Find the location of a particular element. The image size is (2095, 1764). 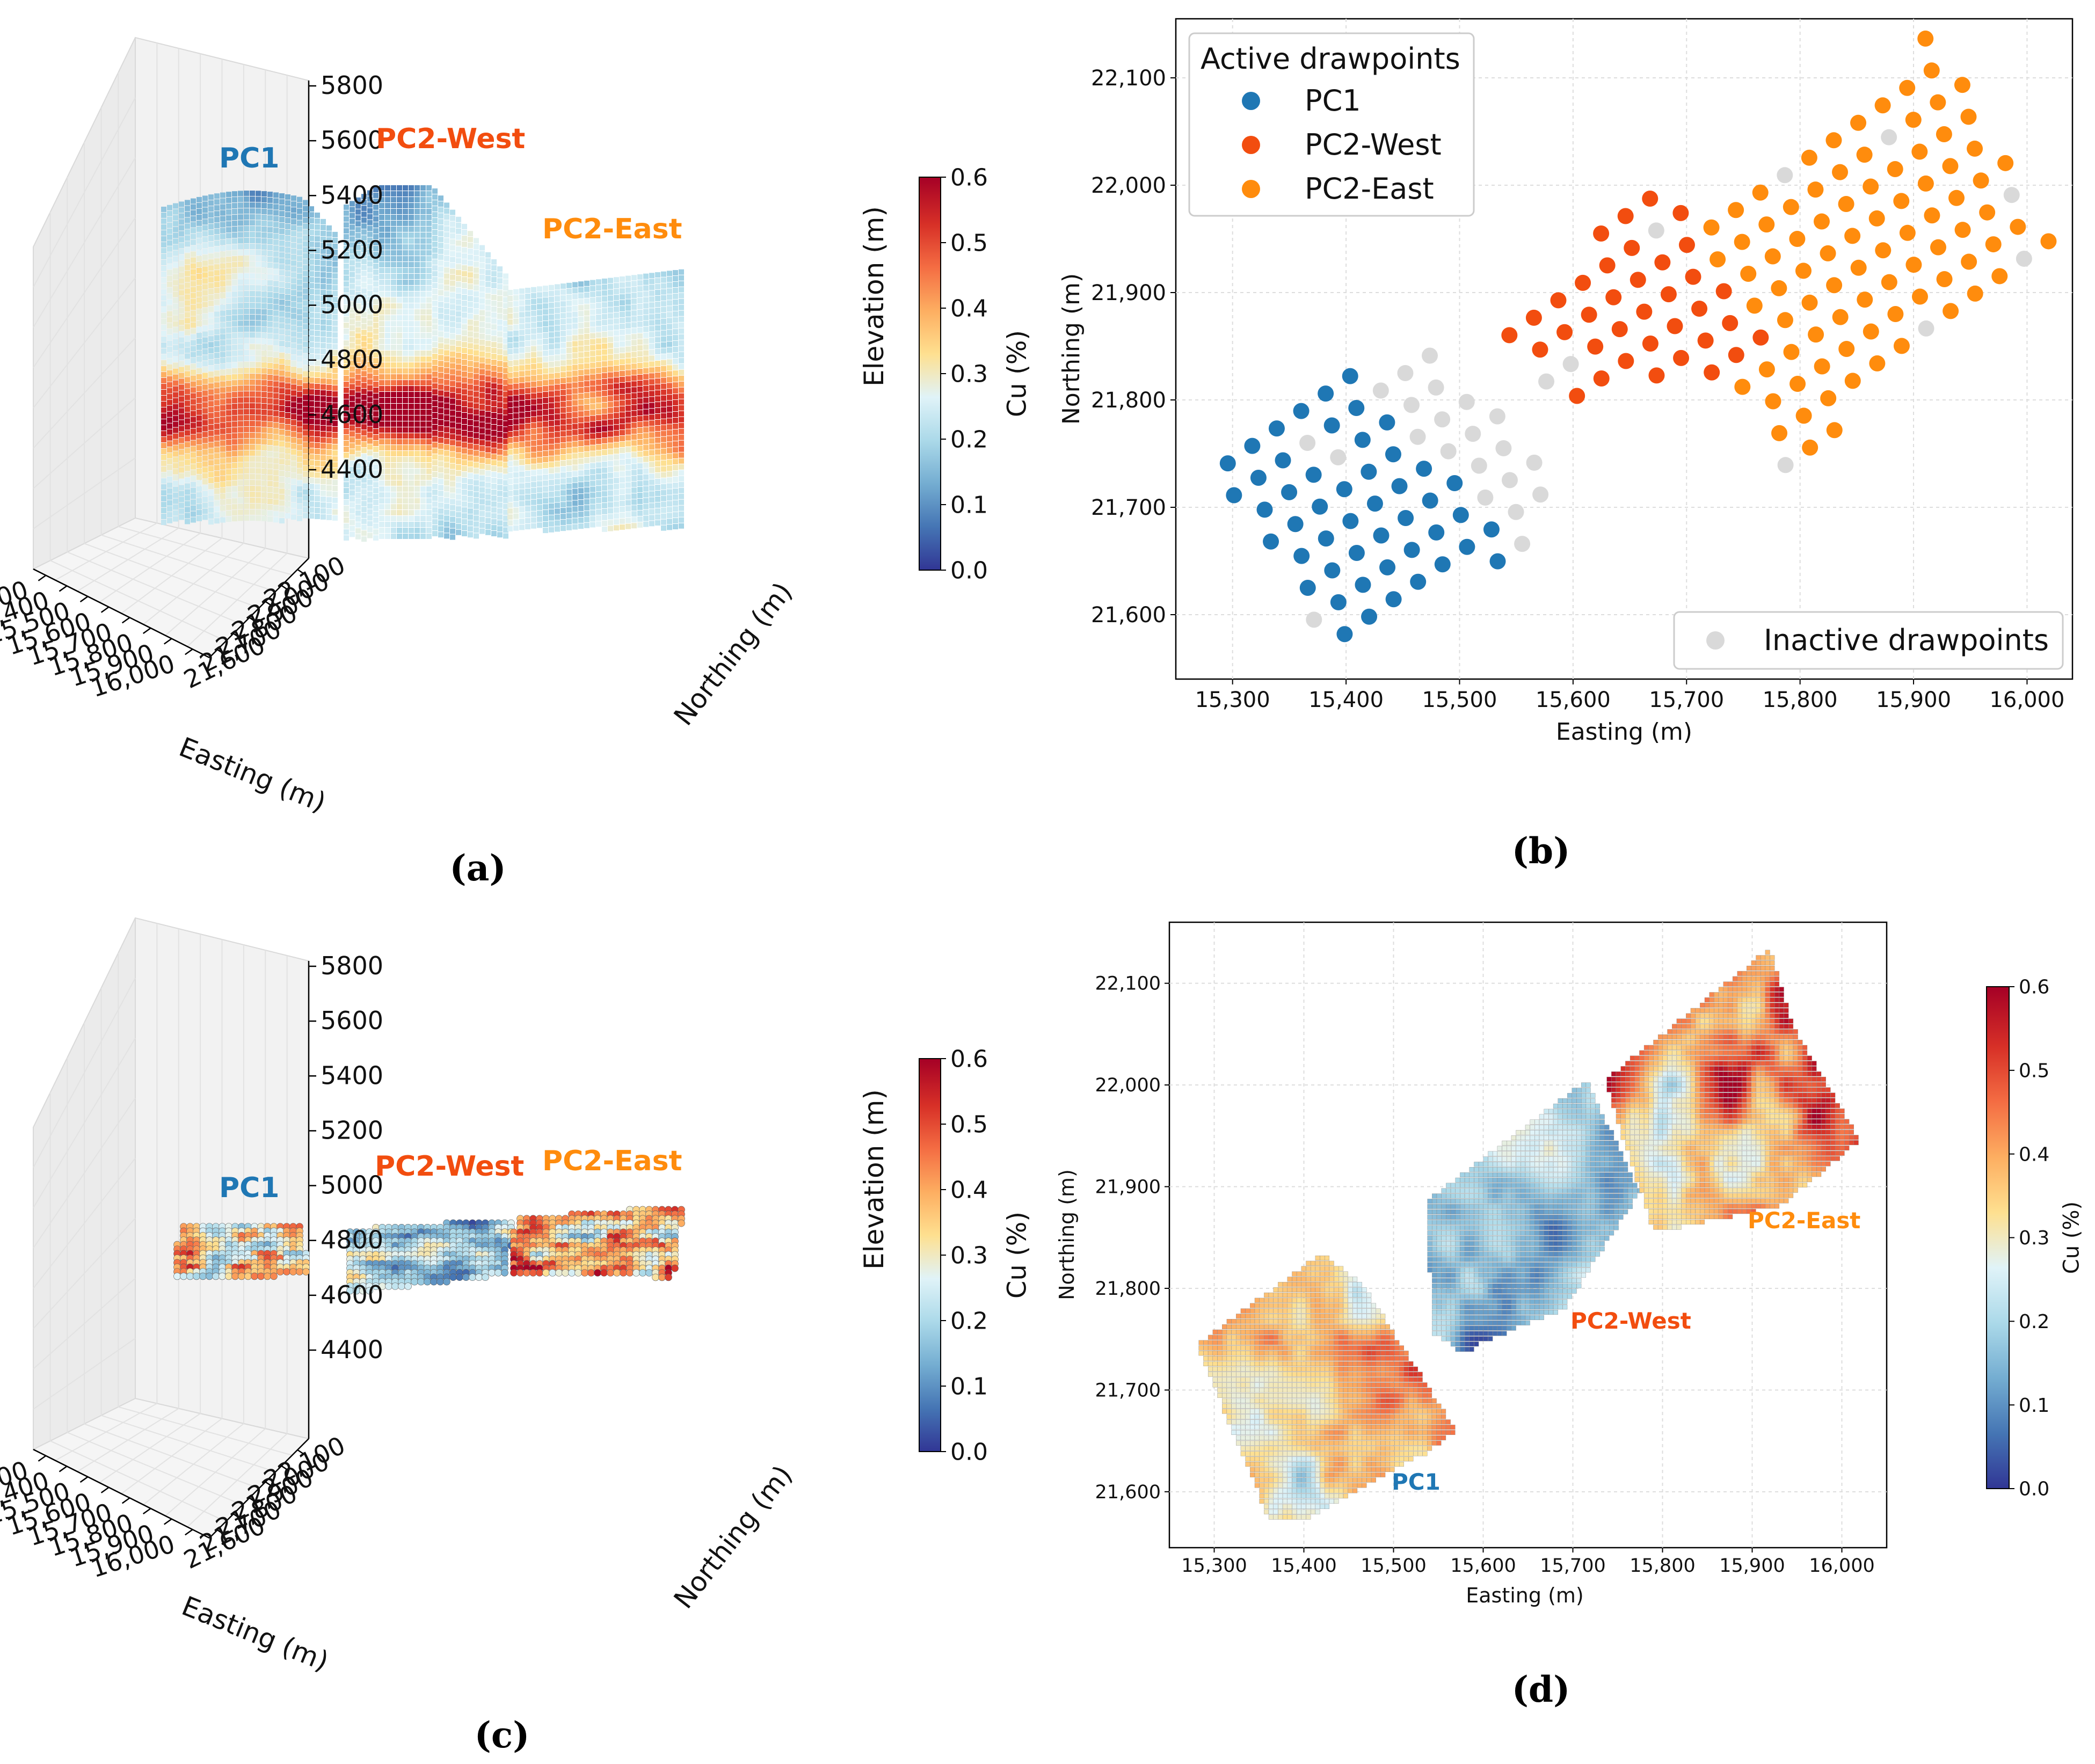

drawpoint-pc1 is located at coordinates (1271, 541).